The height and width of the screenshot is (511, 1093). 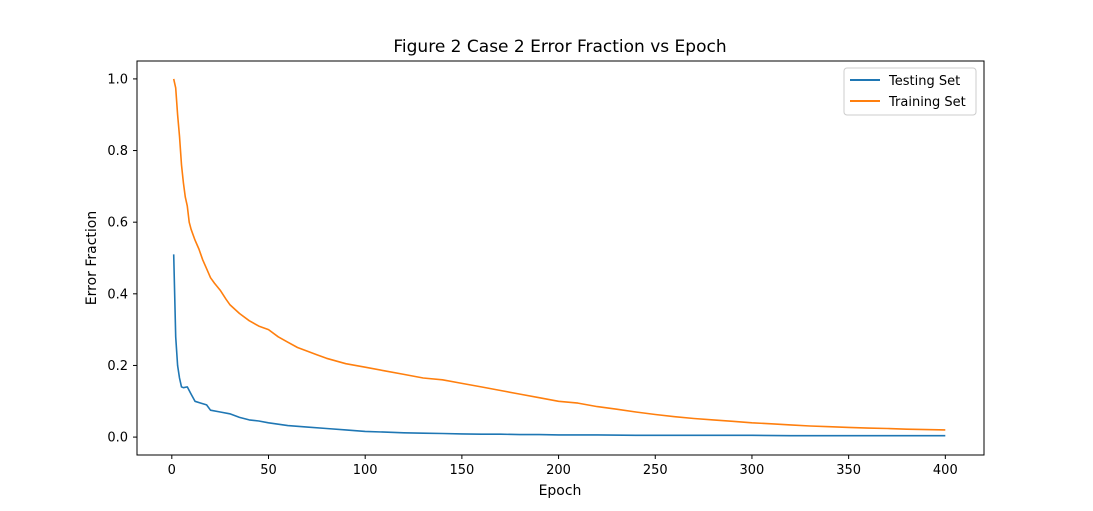 What do you see at coordinates (117, 79) in the screenshot?
I see `y-tick-label: 1.0` at bounding box center [117, 79].